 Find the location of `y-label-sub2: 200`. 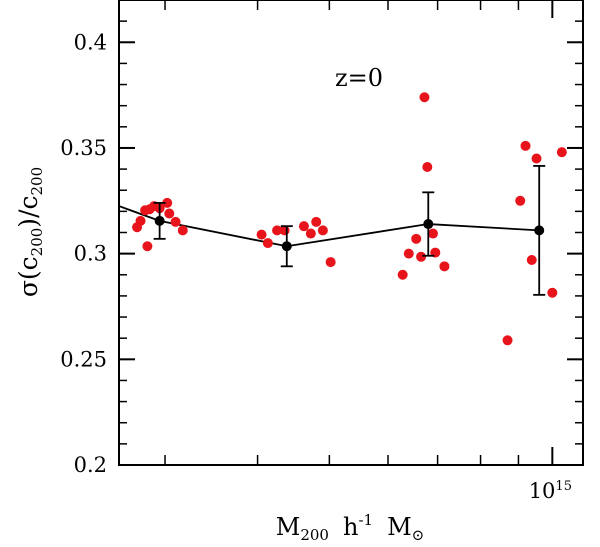

y-label-sub2: 200 is located at coordinates (37, 181).